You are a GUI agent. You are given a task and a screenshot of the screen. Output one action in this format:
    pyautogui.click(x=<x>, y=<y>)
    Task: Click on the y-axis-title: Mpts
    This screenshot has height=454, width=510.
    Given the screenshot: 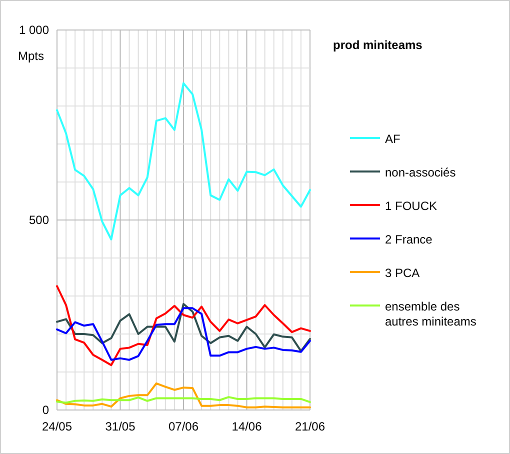 What is the action you would take?
    pyautogui.click(x=31, y=56)
    